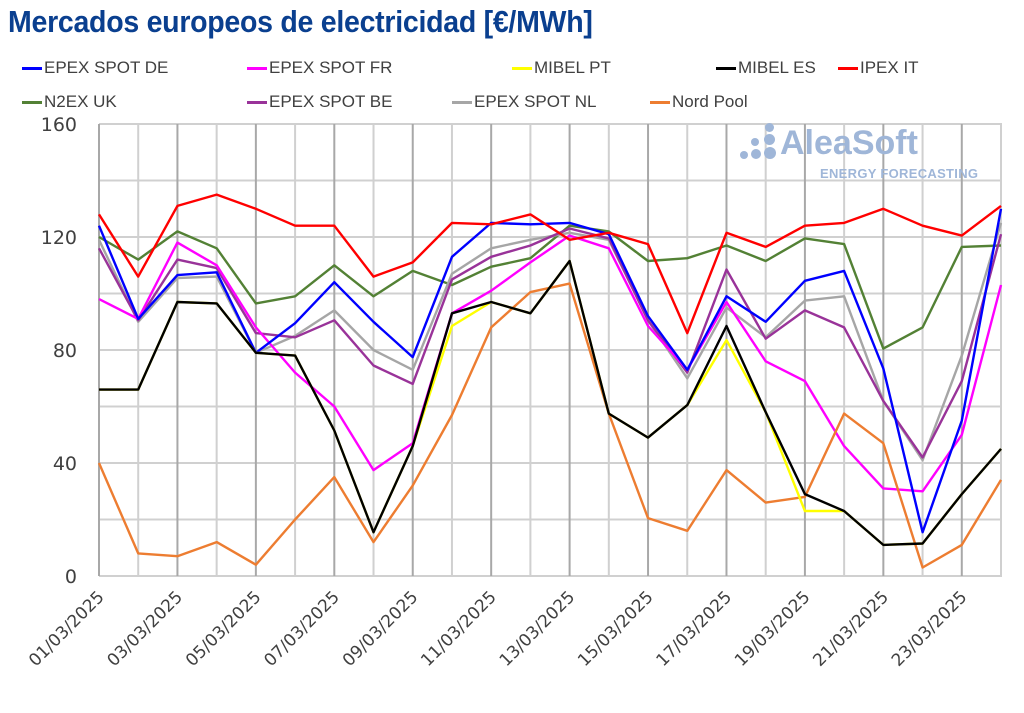  Describe the element at coordinates (301, 628) in the screenshot. I see `x-tick-label: 07/03/2025` at that location.